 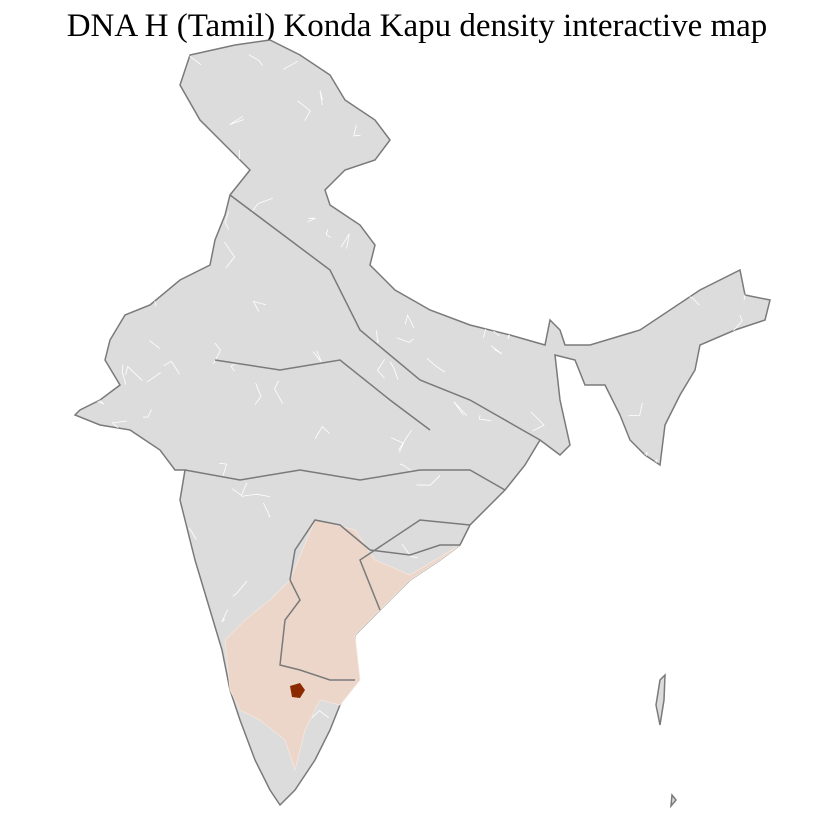 I want to click on andaman-islands, so click(x=666, y=741).